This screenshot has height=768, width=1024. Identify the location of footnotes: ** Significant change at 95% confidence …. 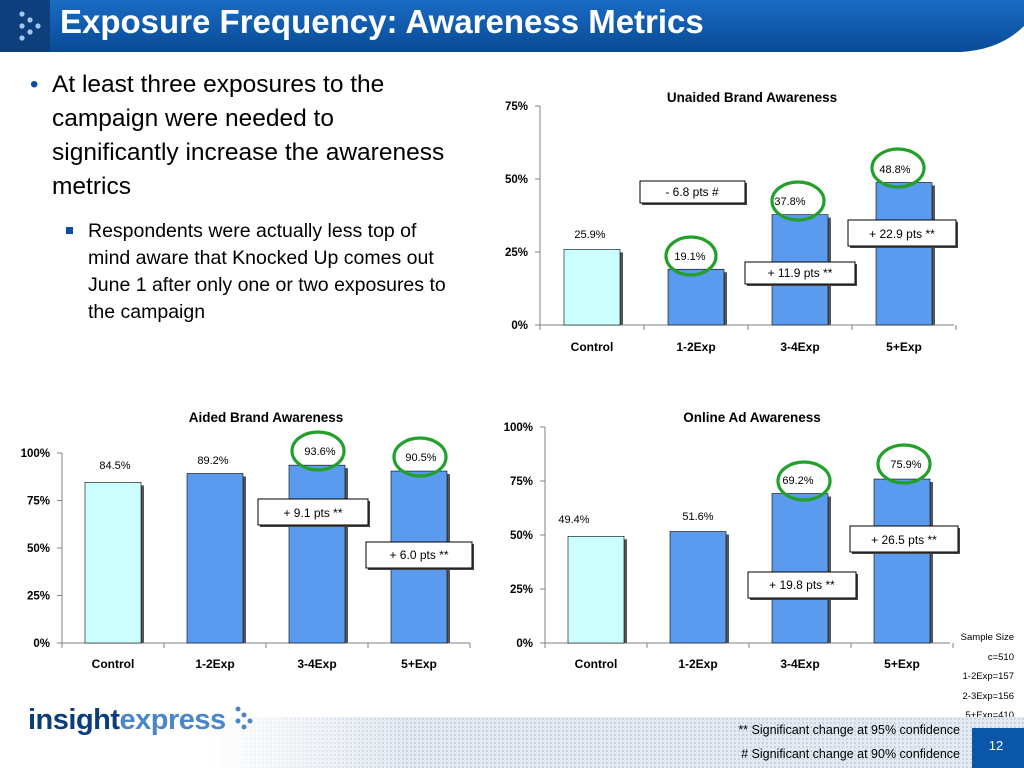
(800, 742).